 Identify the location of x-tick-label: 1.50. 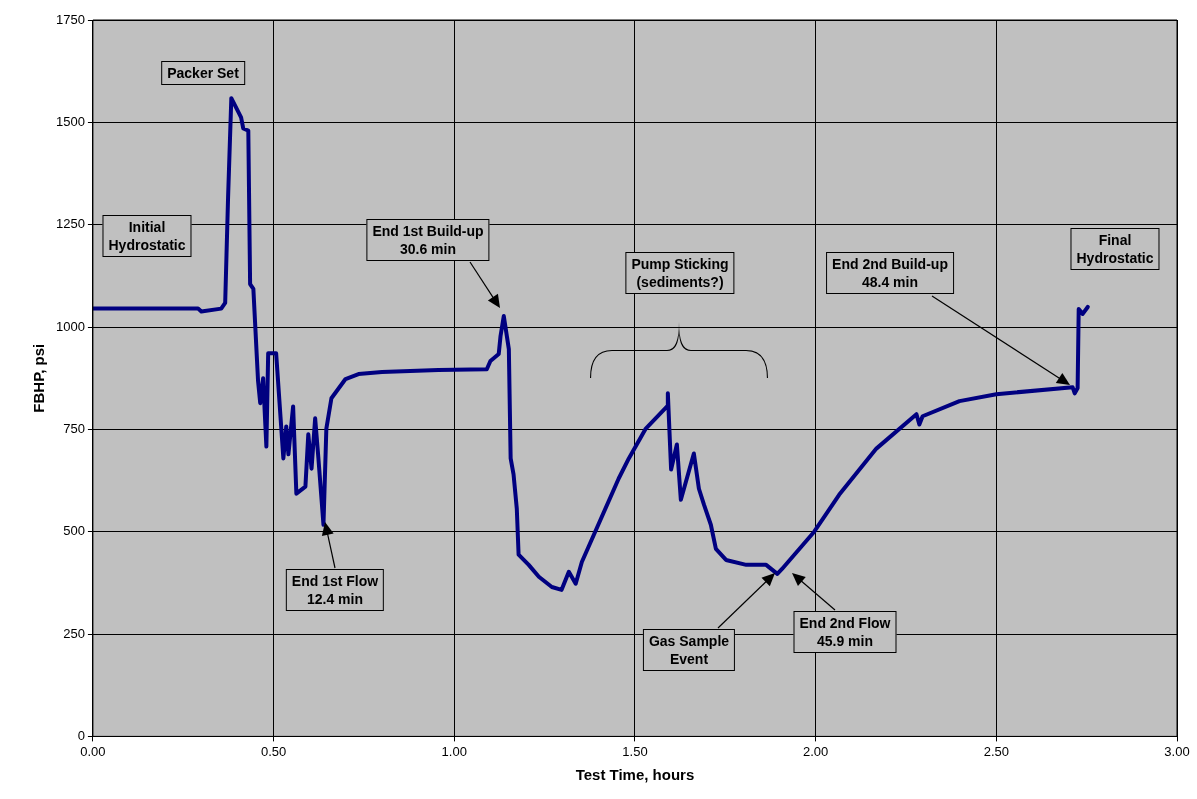
(635, 751).